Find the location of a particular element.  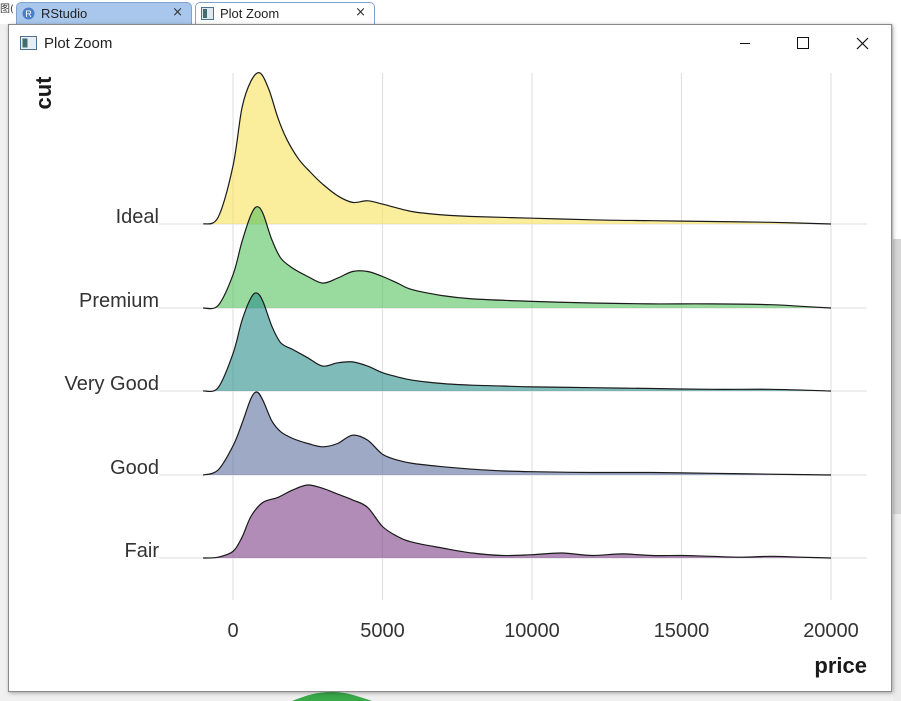

ridge-area-good is located at coordinates (517, 433).